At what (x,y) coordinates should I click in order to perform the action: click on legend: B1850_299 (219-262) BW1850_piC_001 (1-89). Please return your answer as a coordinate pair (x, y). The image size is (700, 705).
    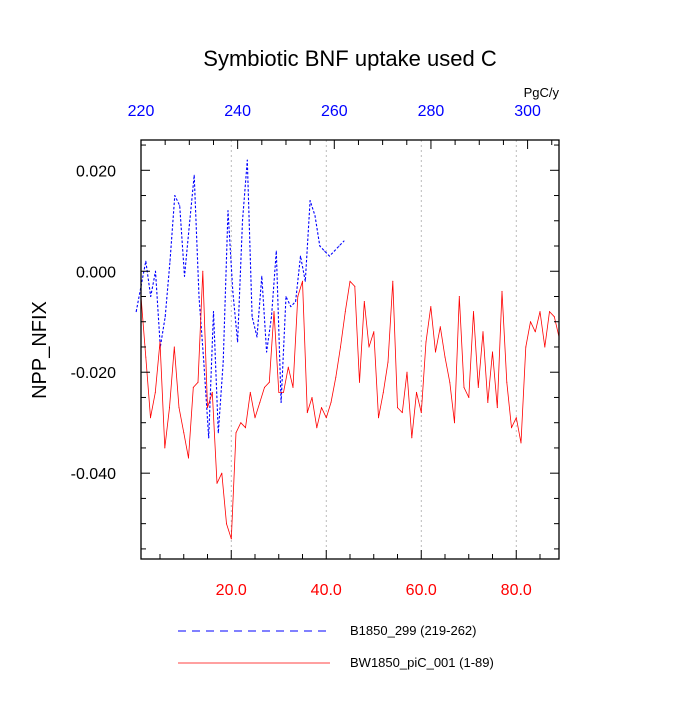
    Looking at the image, I should click on (336, 646).